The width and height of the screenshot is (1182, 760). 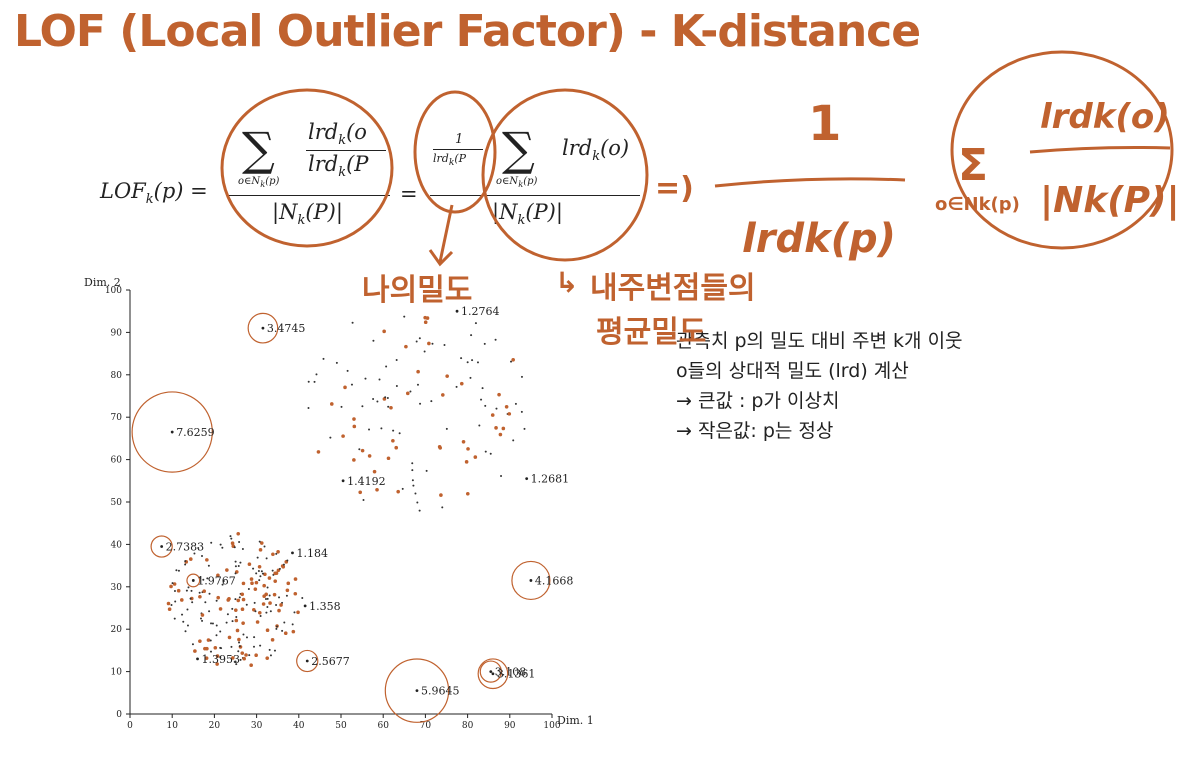 What do you see at coordinates (215, 726) in the screenshot?
I see `x-tick-label: 20` at bounding box center [215, 726].